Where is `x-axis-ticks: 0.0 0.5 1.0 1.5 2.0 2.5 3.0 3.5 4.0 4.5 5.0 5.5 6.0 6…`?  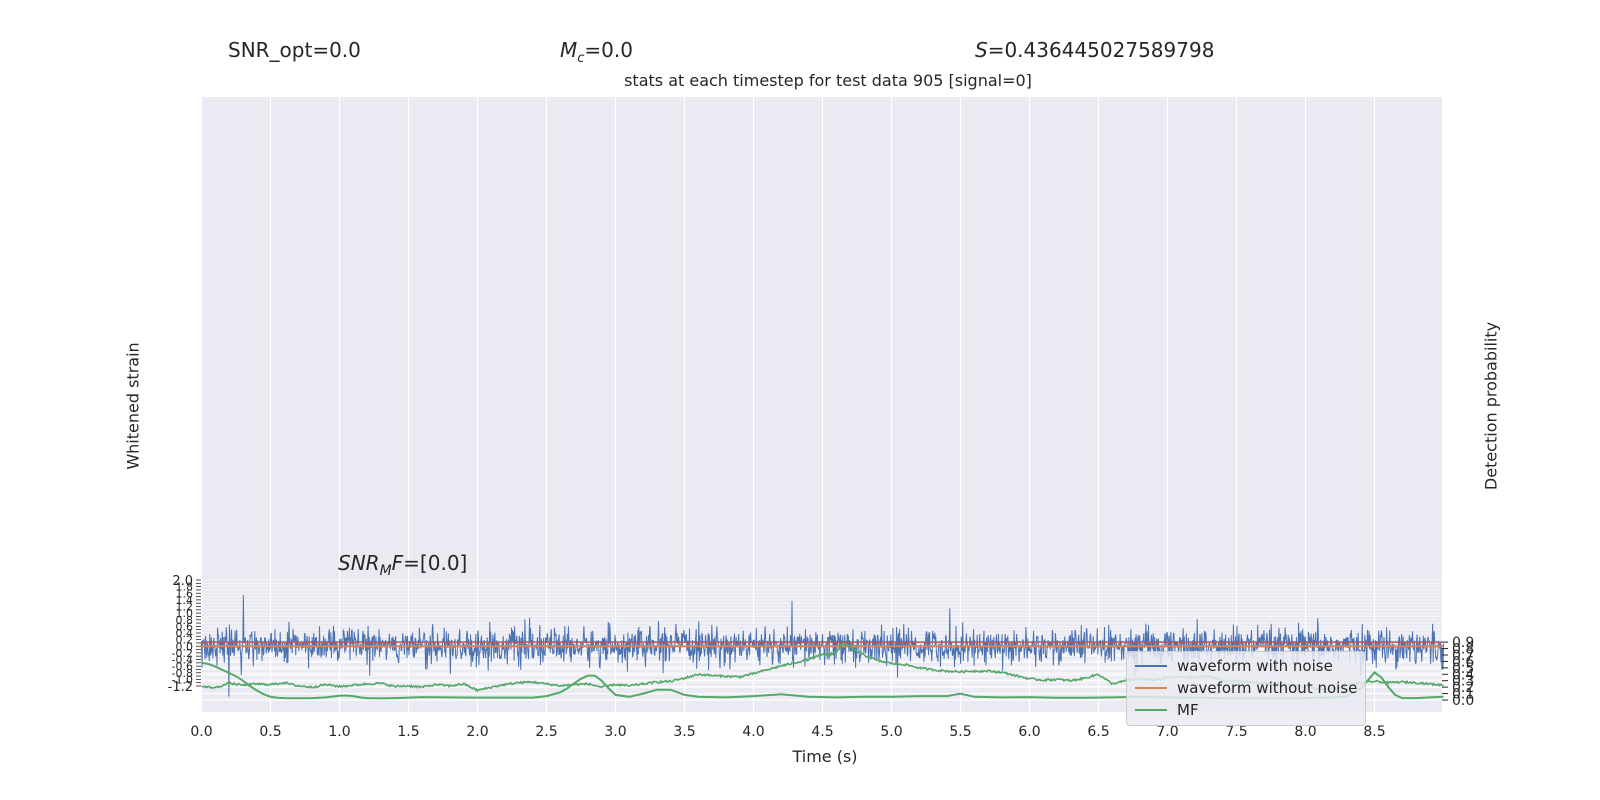
x-axis-ticks: 0.0 0.5 1.0 1.5 2.0 2.5 3.0 3.5 4.0 4.5 5.0 5.5 6.0 6… is located at coordinates (787, 732).